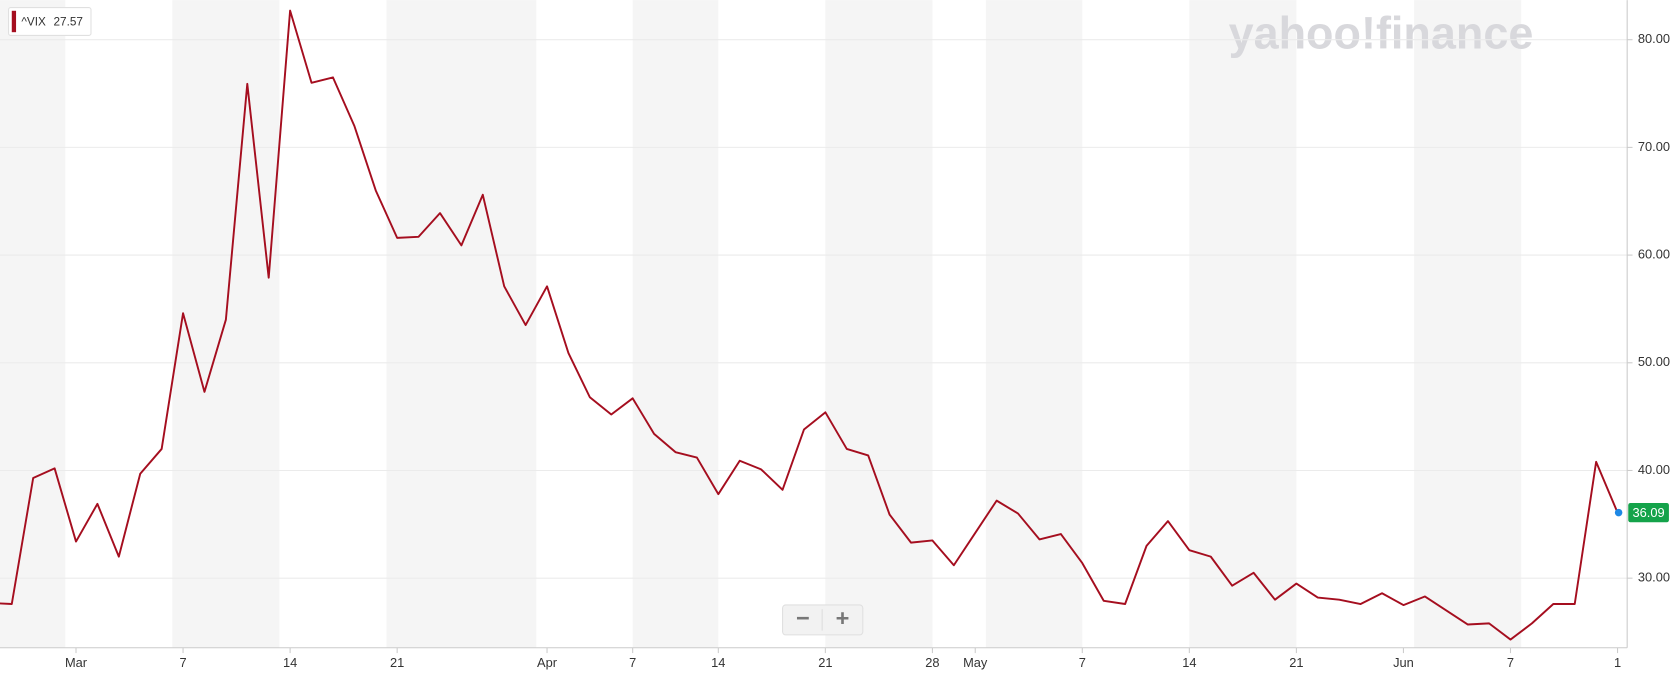  What do you see at coordinates (76, 662) in the screenshot?
I see `x-tick-label: Mar` at bounding box center [76, 662].